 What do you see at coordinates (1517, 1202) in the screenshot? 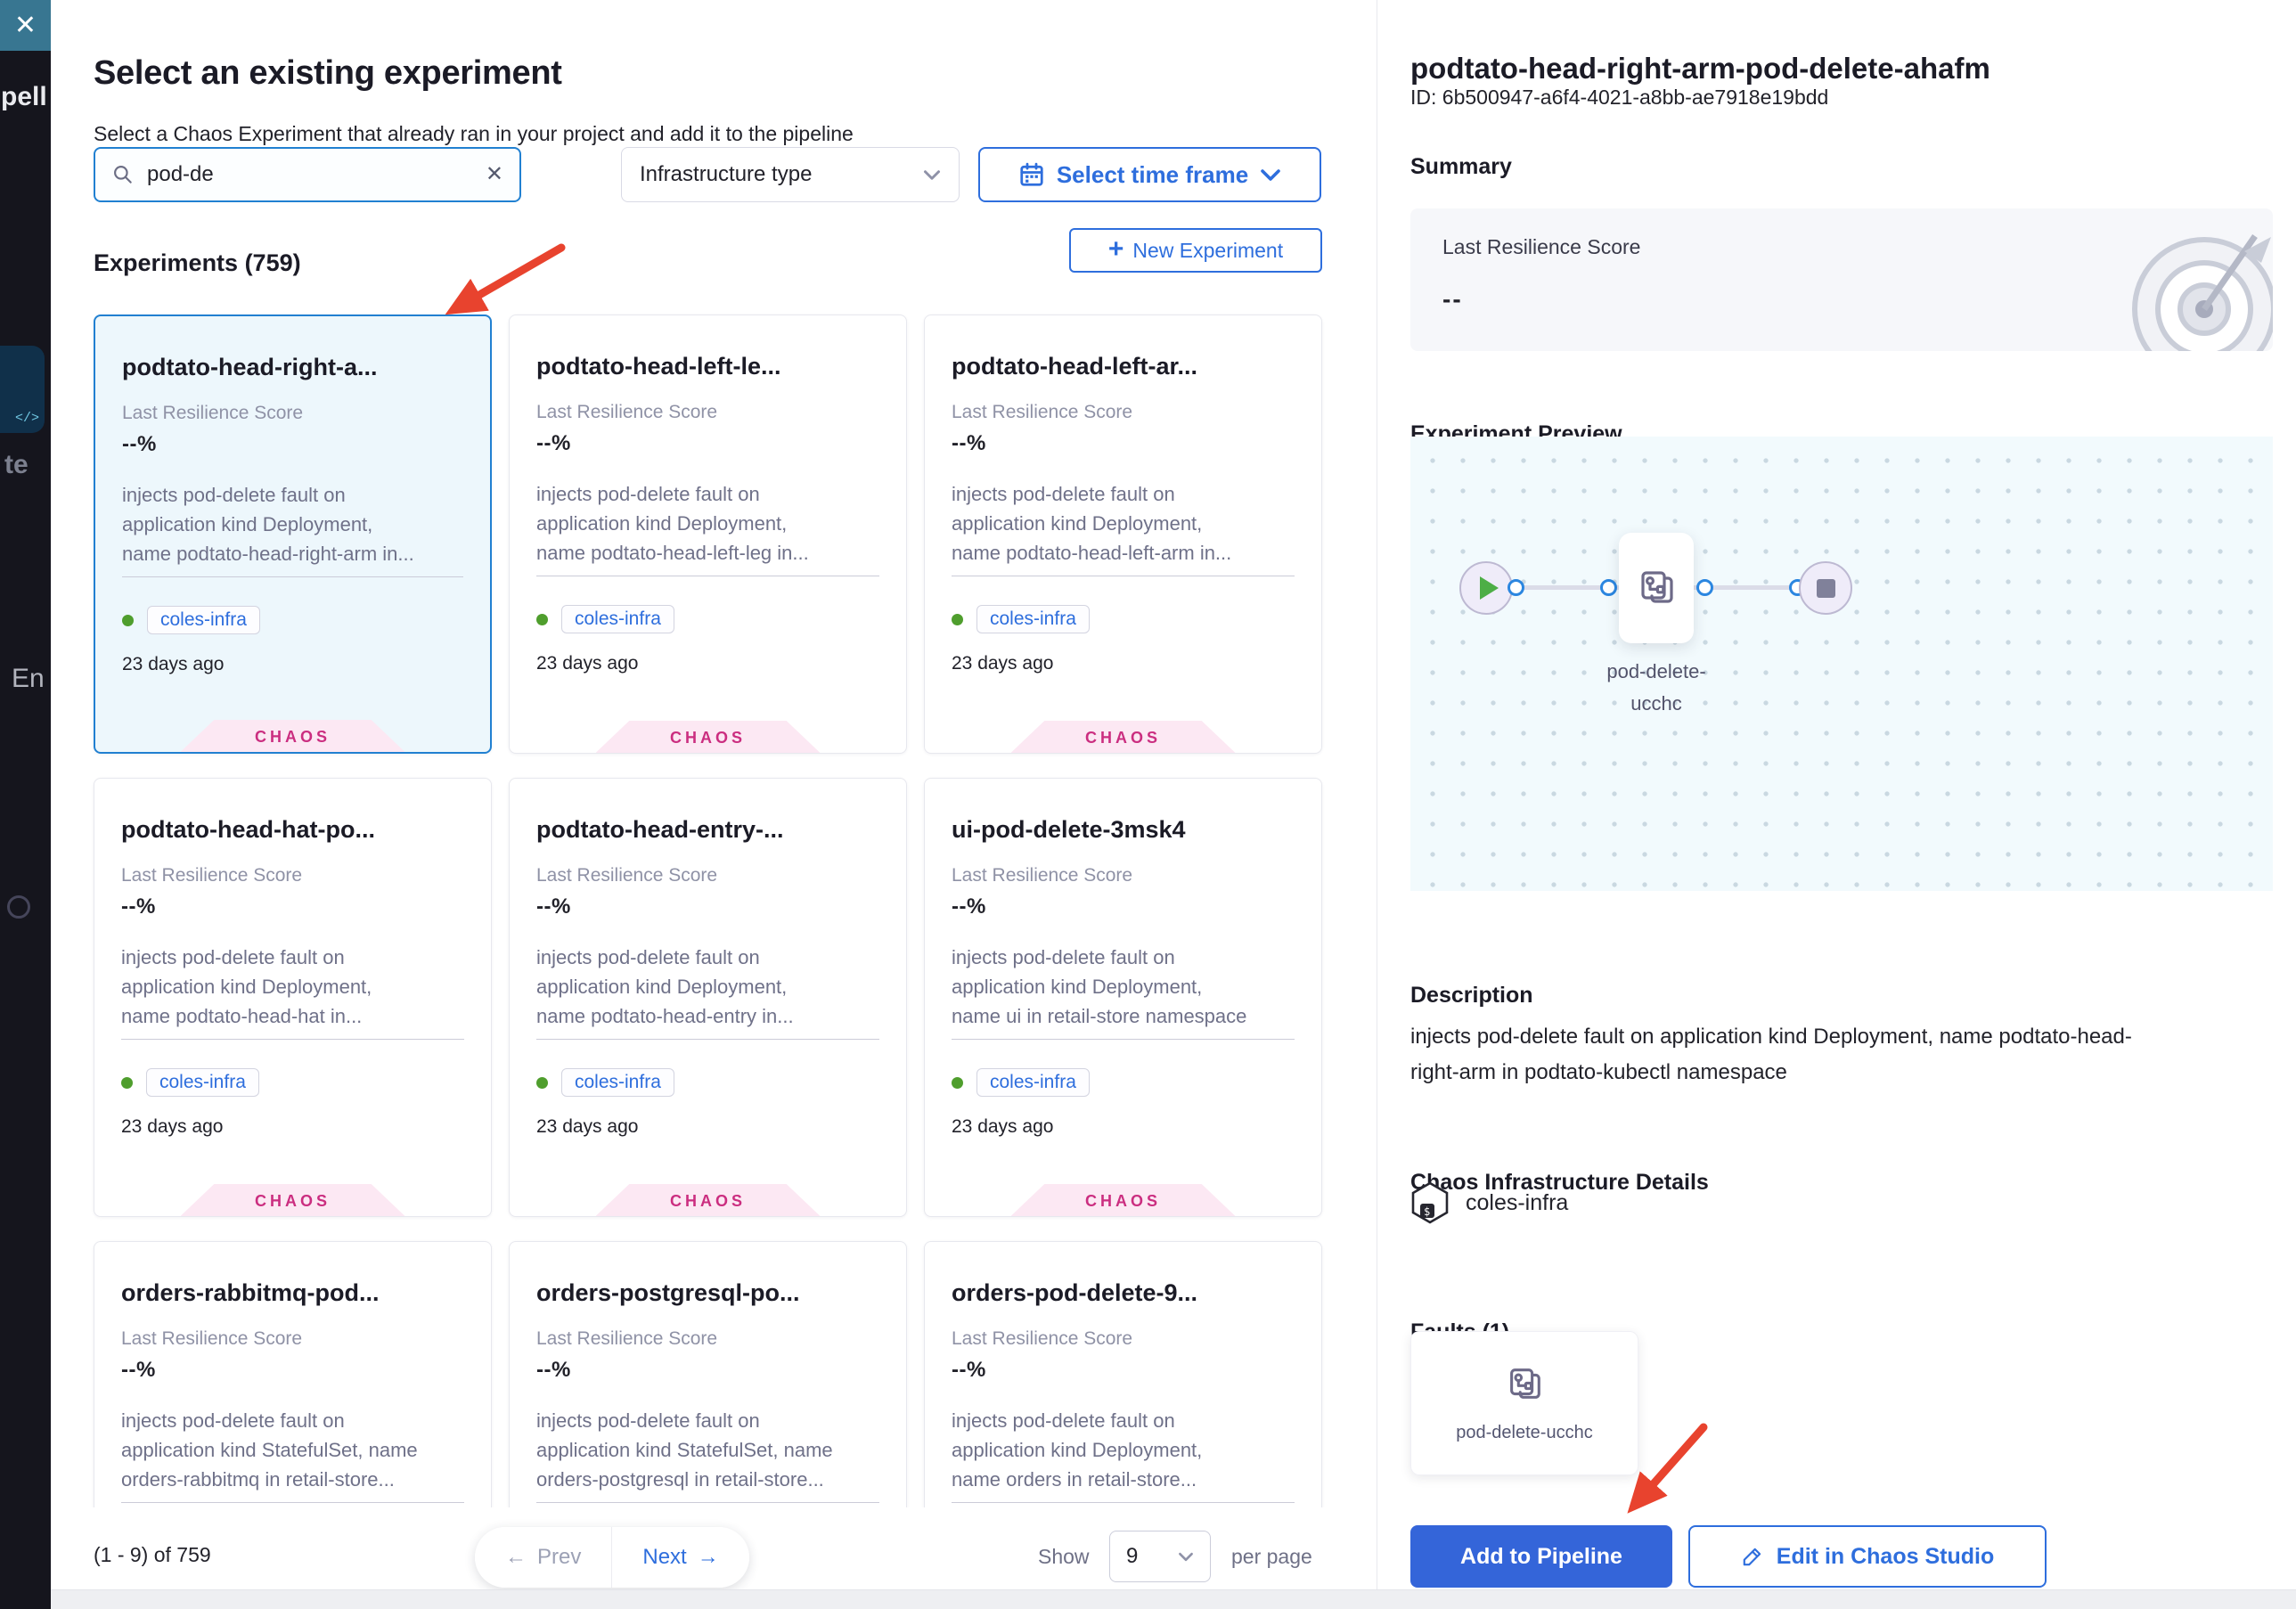
I see `infra-name: coles-infra` at bounding box center [1517, 1202].